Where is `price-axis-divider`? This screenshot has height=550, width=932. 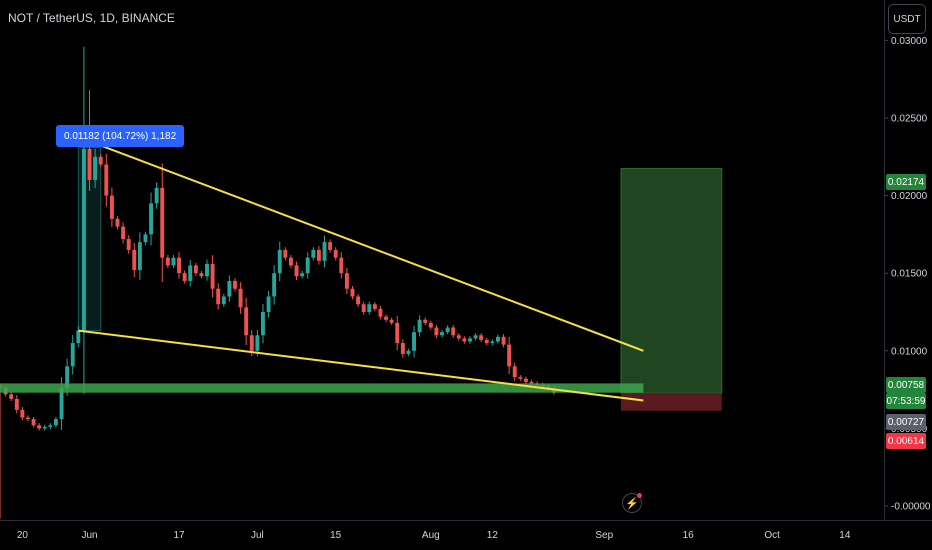
price-axis-divider is located at coordinates (884, 260).